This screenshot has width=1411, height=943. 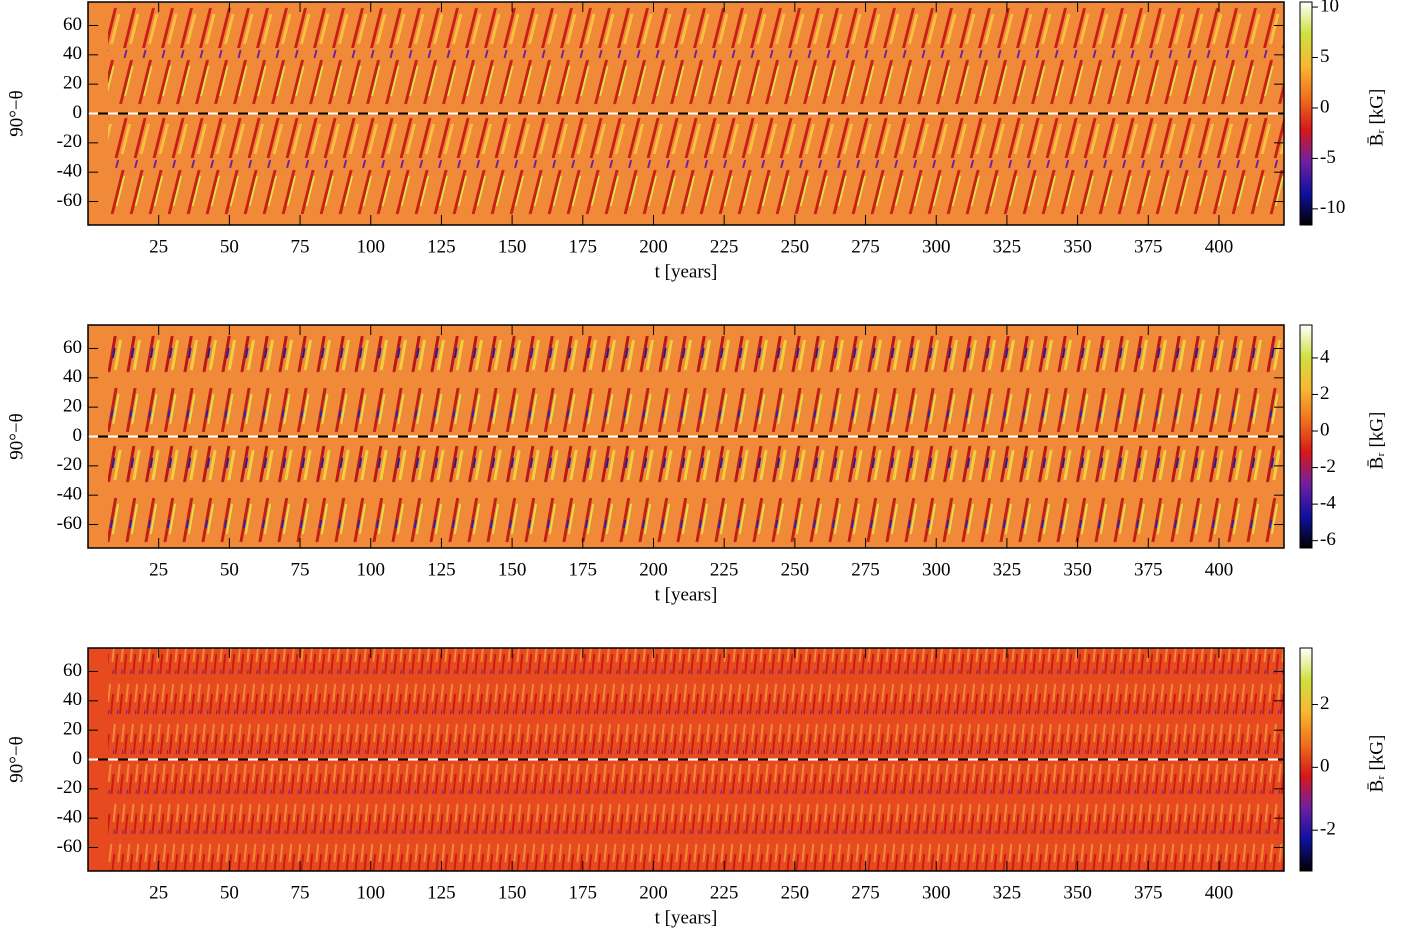 What do you see at coordinates (1329, 8) in the screenshot?
I see `colorbar-tick-label: 10` at bounding box center [1329, 8].